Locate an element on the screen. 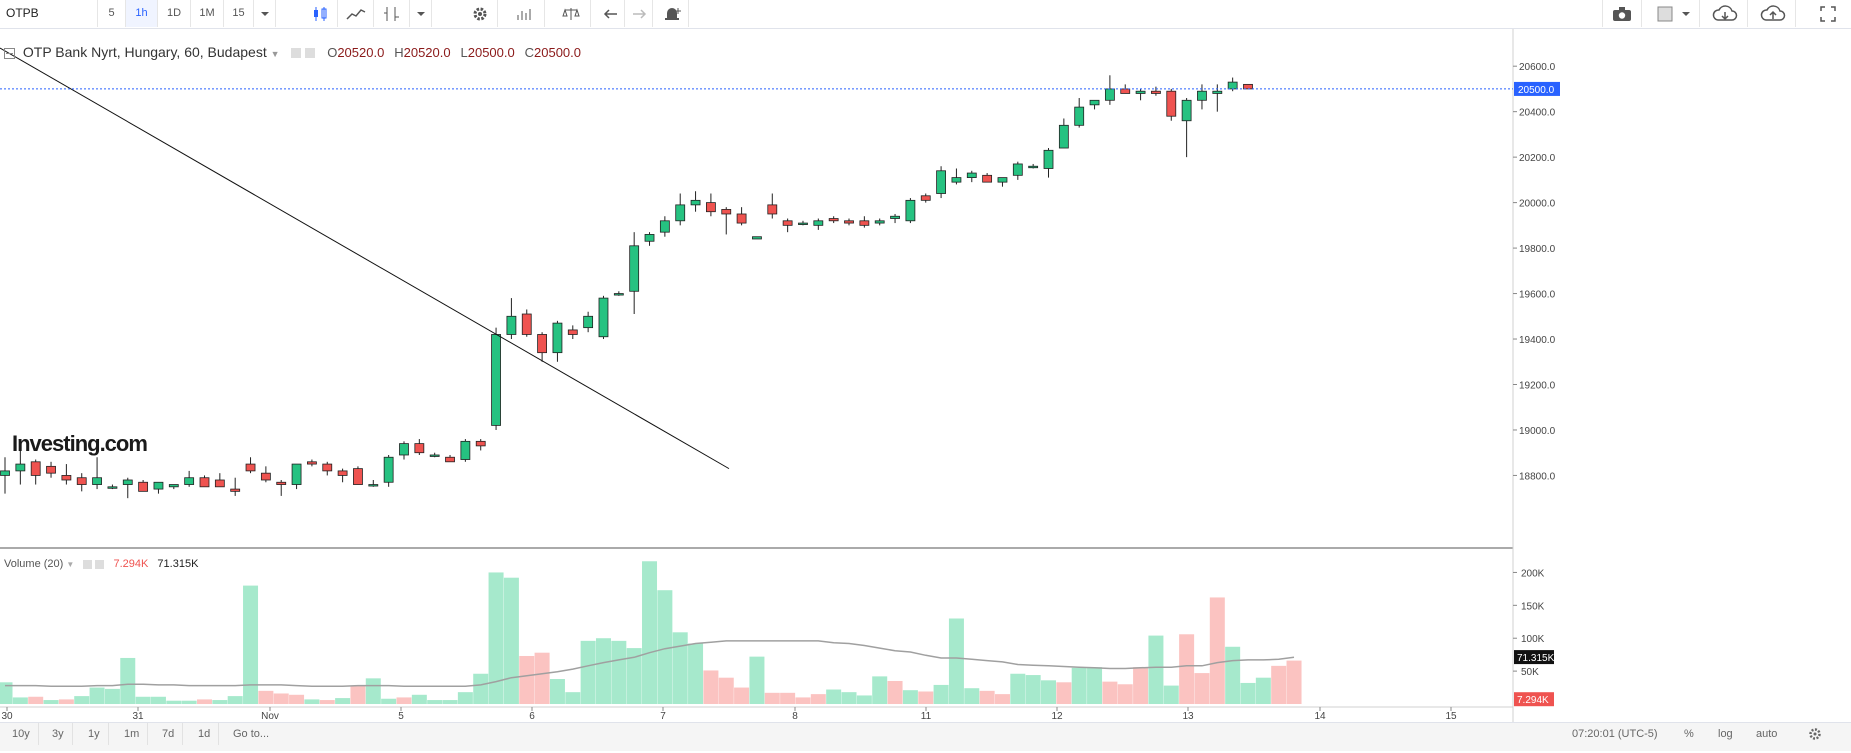 The image size is (1851, 753). last-price-tag is located at coordinates (1537, 88).